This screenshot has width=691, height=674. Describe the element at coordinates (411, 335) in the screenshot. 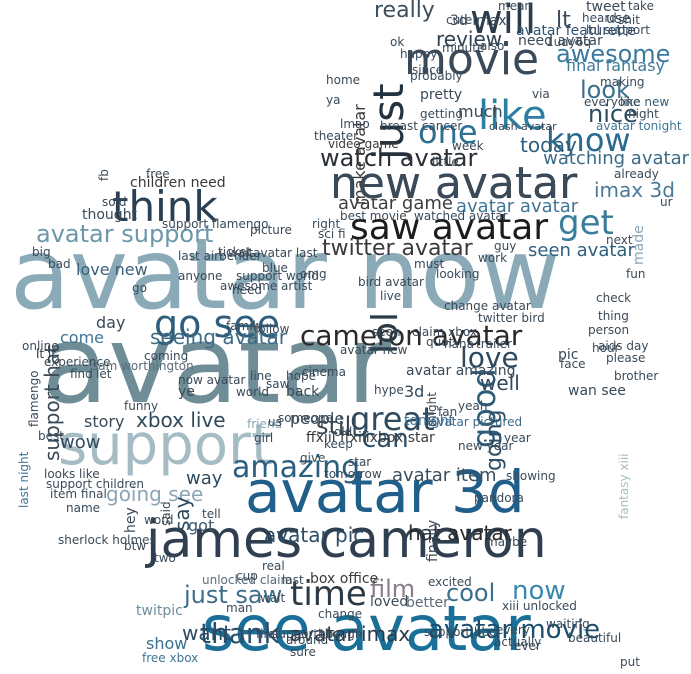

I see `word-cameron-avatar: cameron avatar` at that location.